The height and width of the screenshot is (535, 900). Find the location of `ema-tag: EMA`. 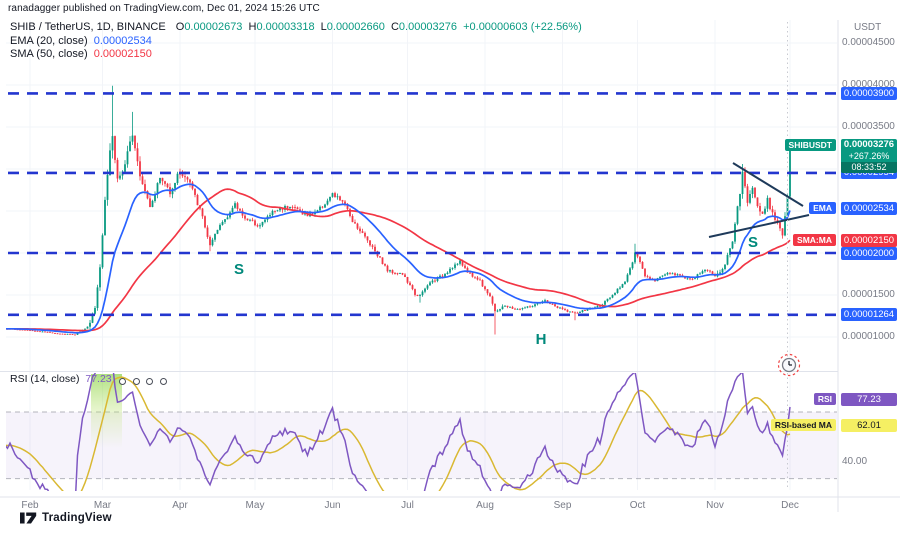

ema-tag: EMA is located at coordinates (822, 207).